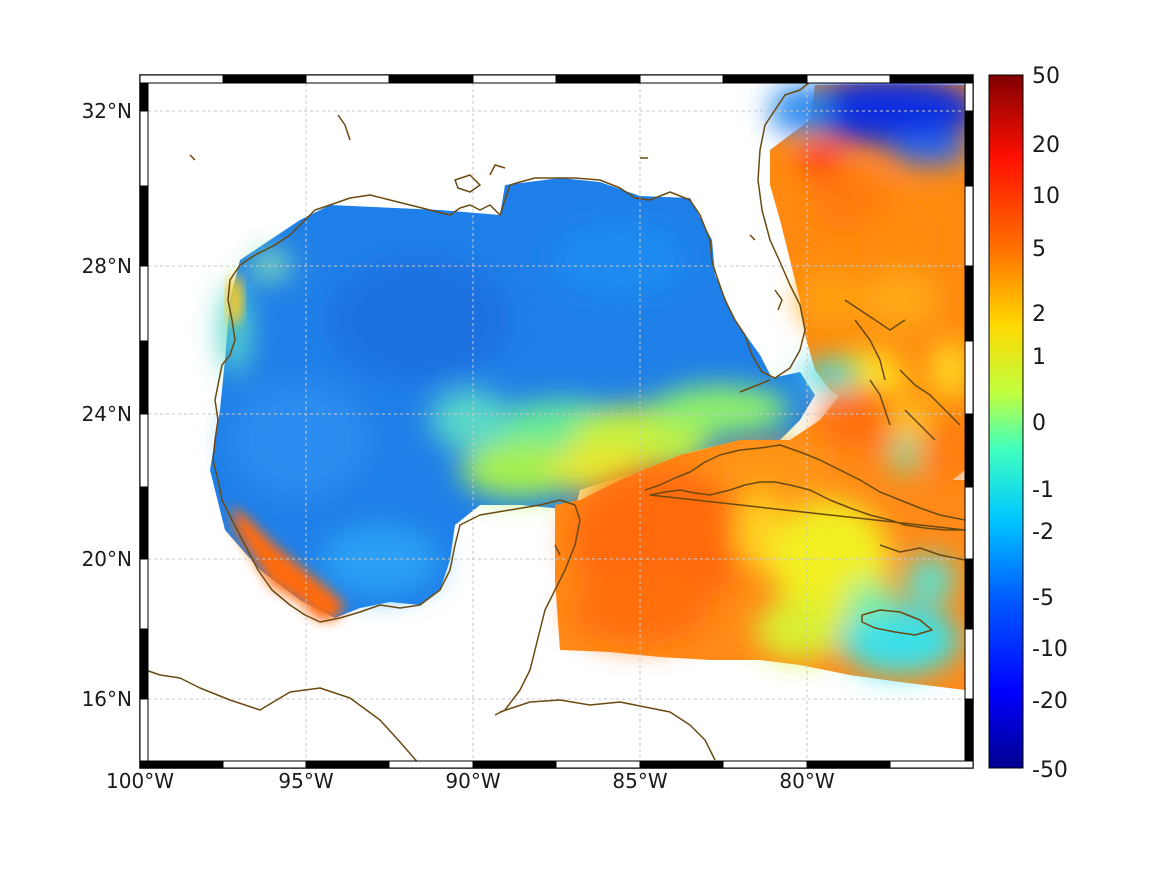  Describe the element at coordinates (1028, 423) in the screenshot. I see `colorbar: 50 20 10 5 2 1 0 -1 -2 -5 -10 -20 -50` at that location.